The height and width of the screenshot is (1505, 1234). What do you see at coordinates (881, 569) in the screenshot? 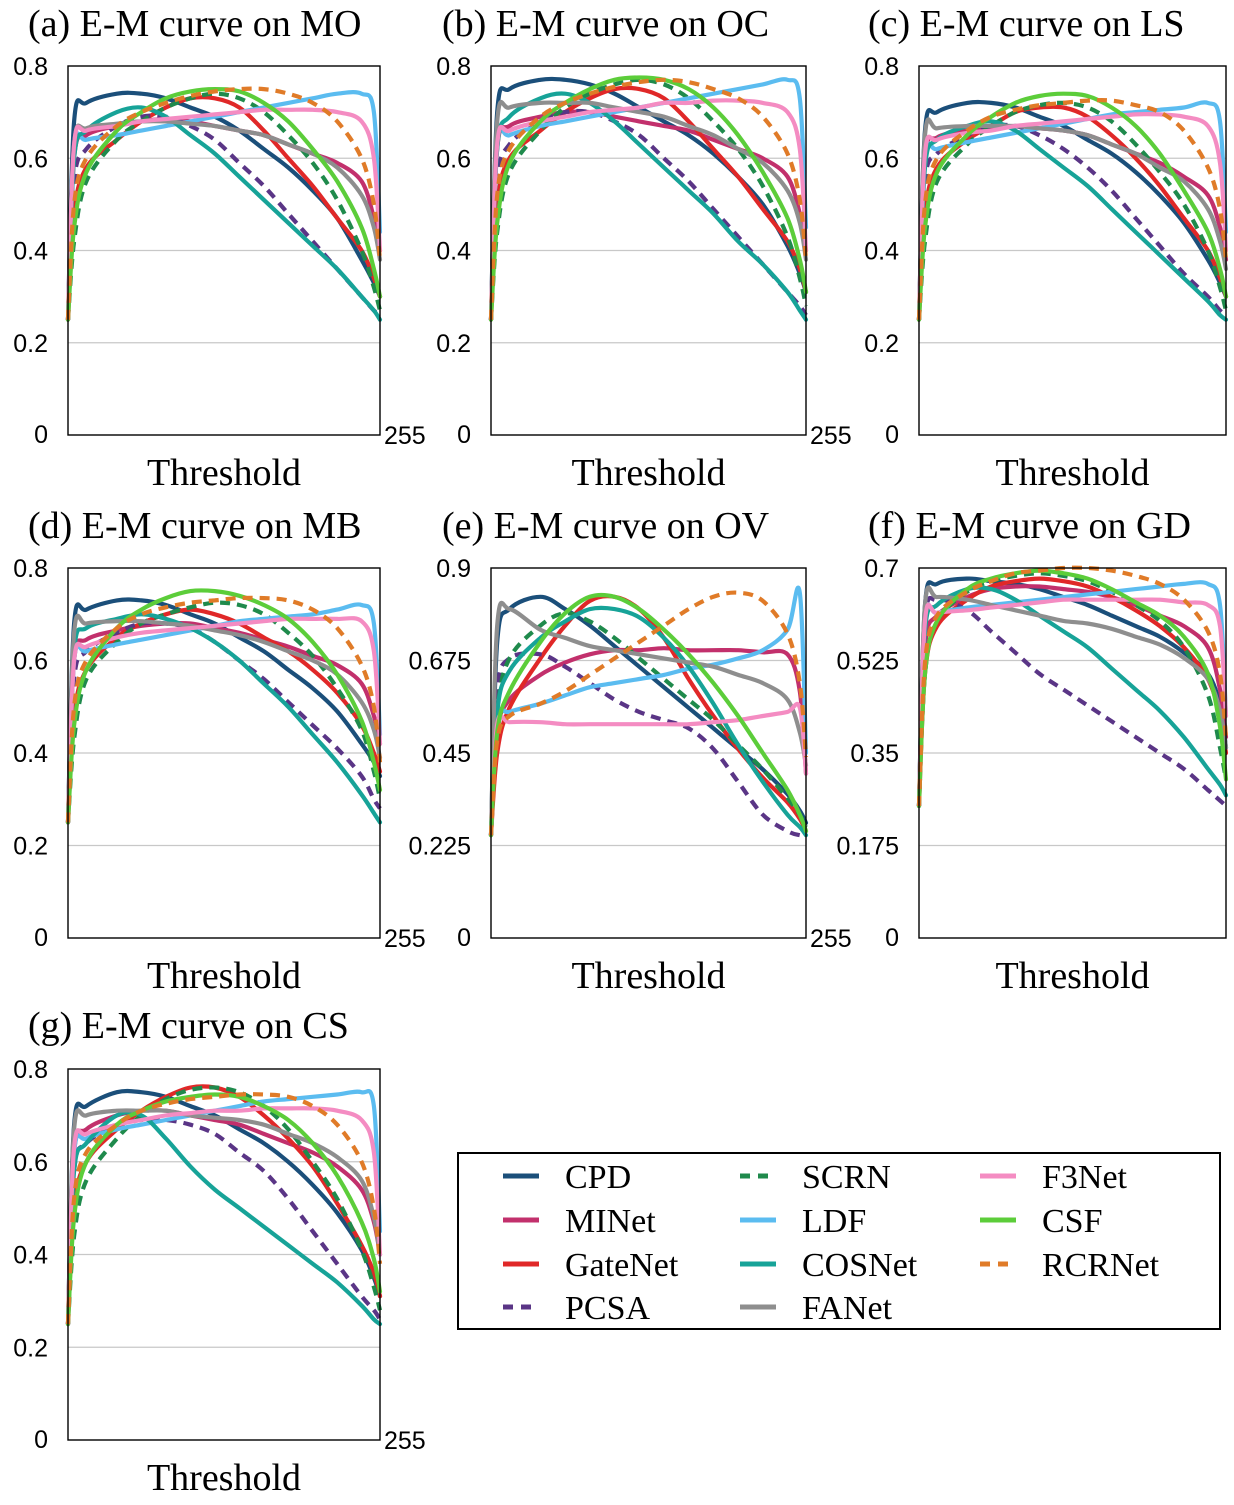
I see `y-tick-label: 0.7` at bounding box center [881, 569].